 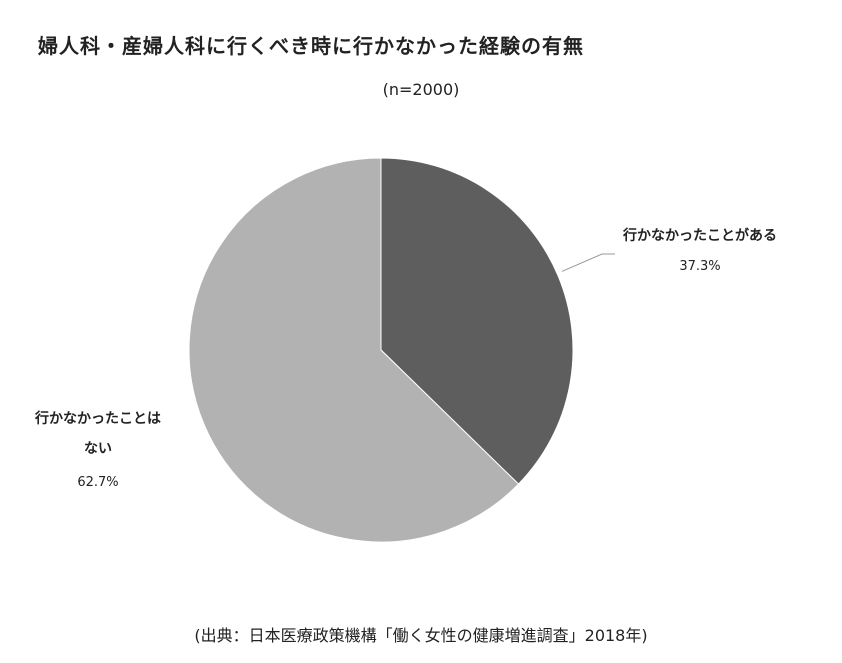 What do you see at coordinates (421, 635) in the screenshot?
I see `source-citation: (出典：日本医療政策機構「働く女性の健康増進調査」2018年)` at bounding box center [421, 635].